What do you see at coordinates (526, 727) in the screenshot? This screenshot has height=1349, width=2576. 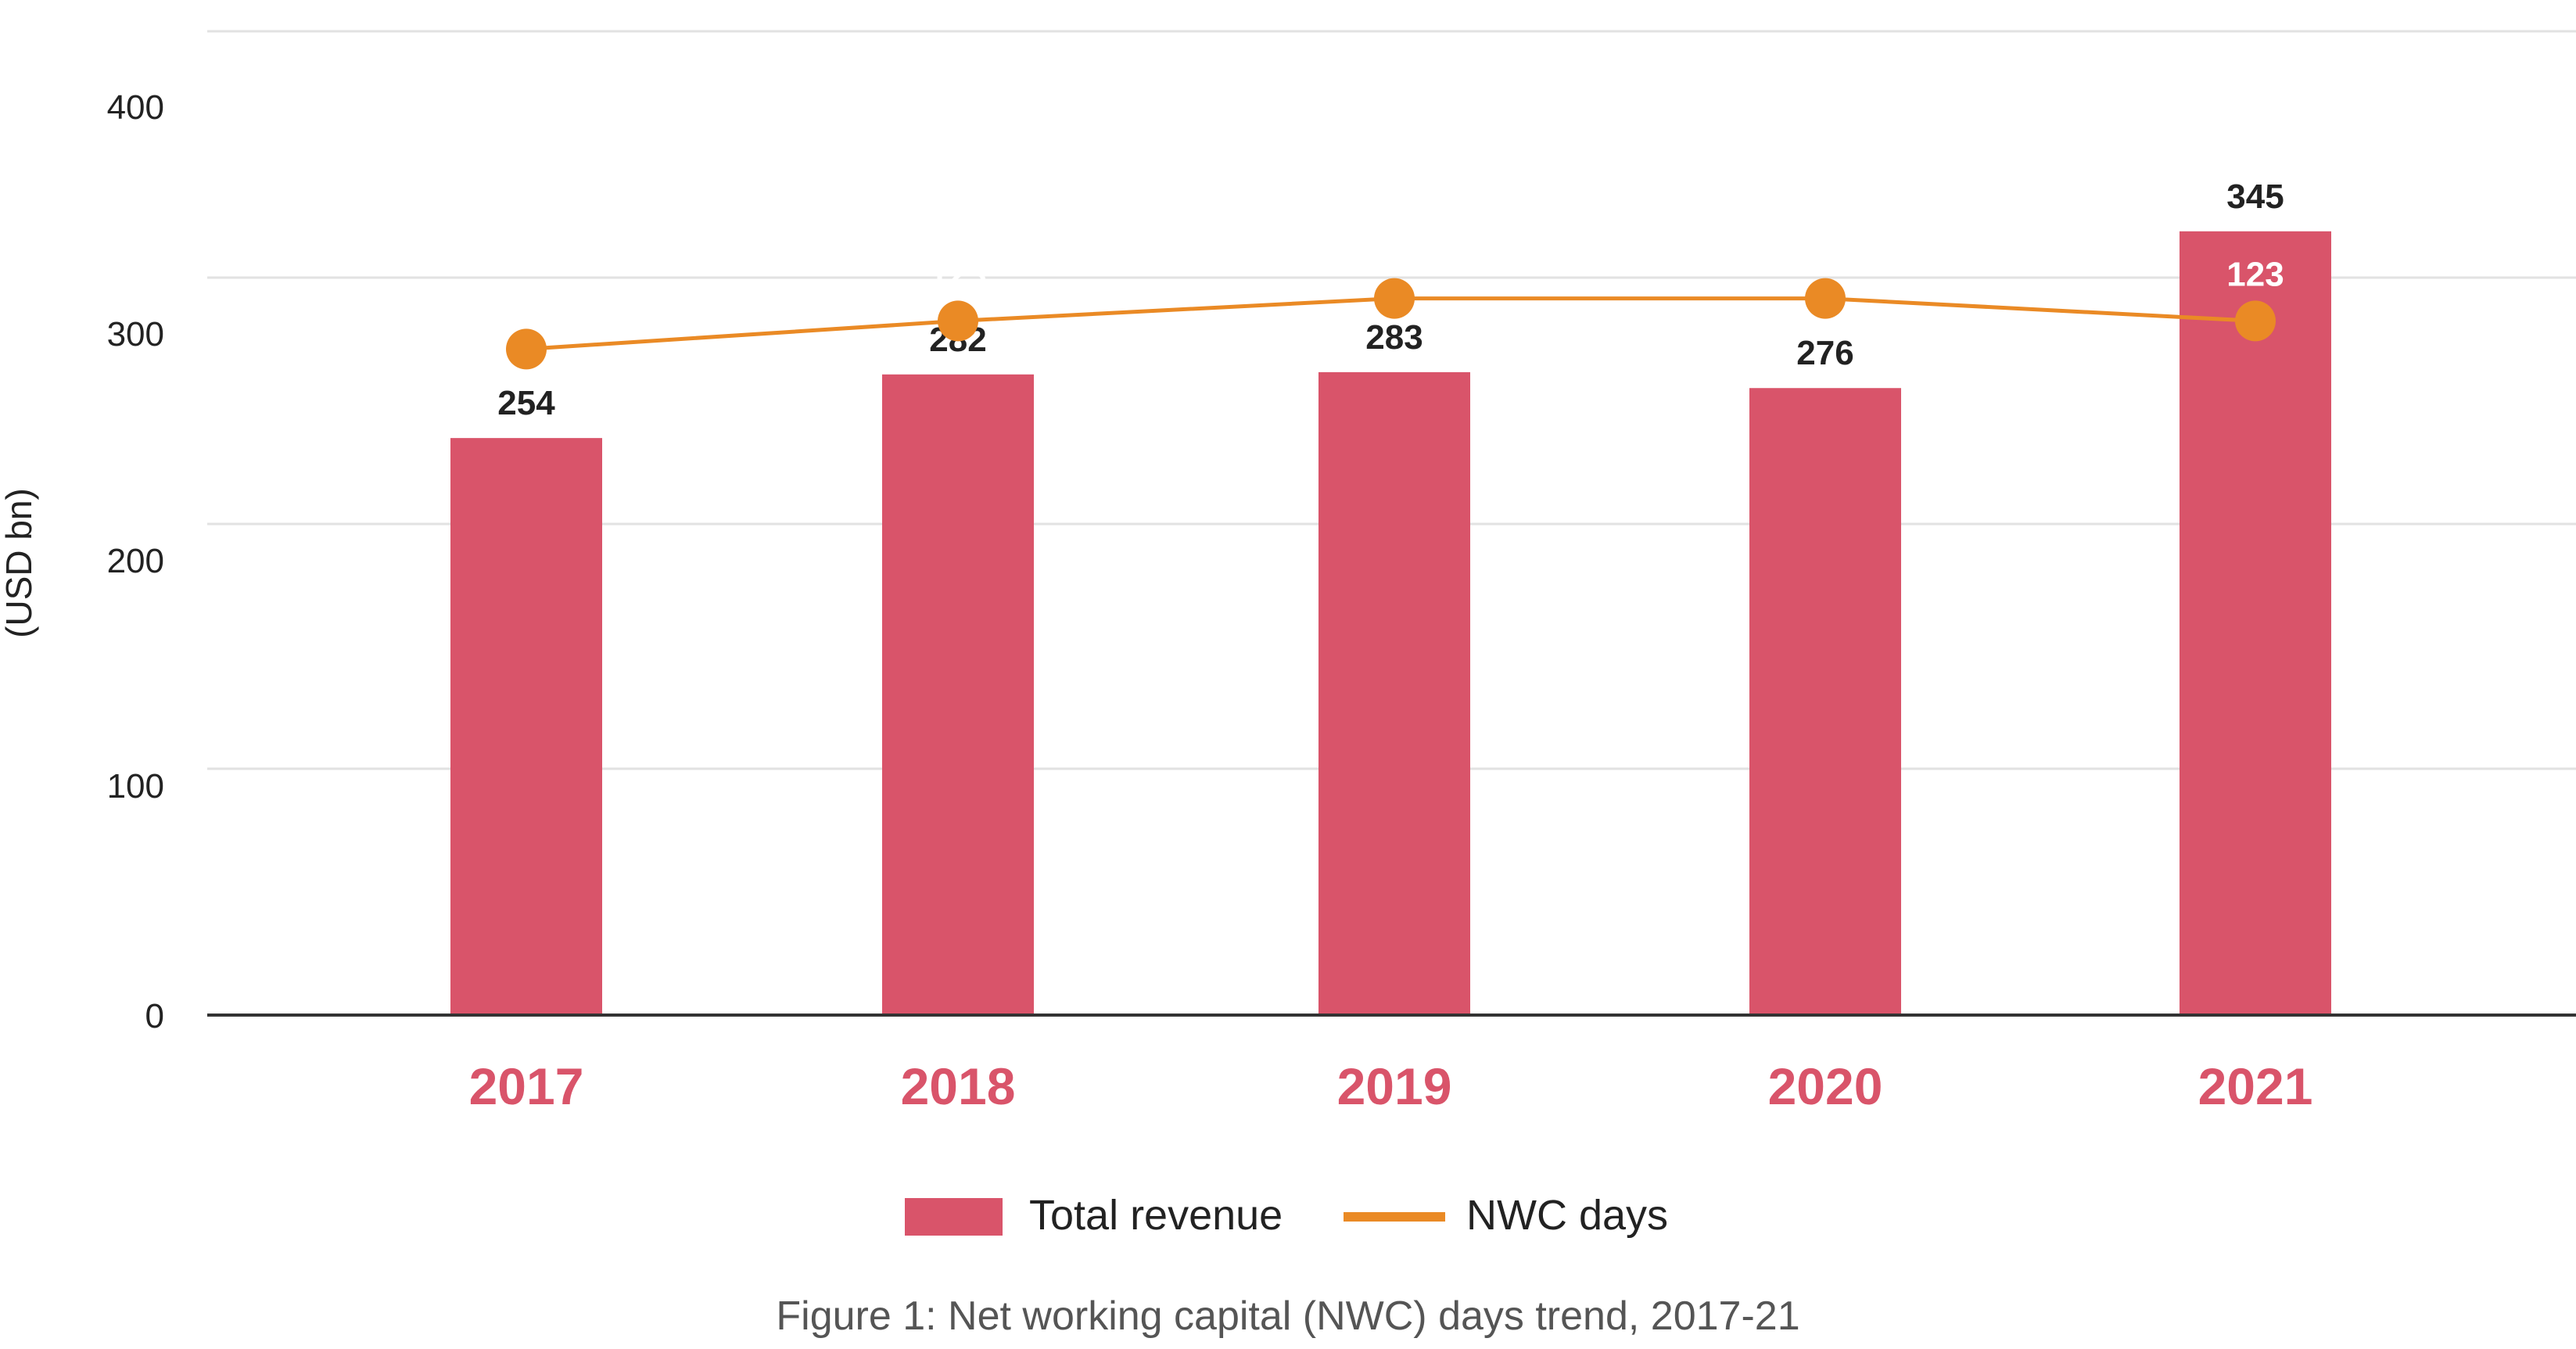 I see `bar-2017` at bounding box center [526, 727].